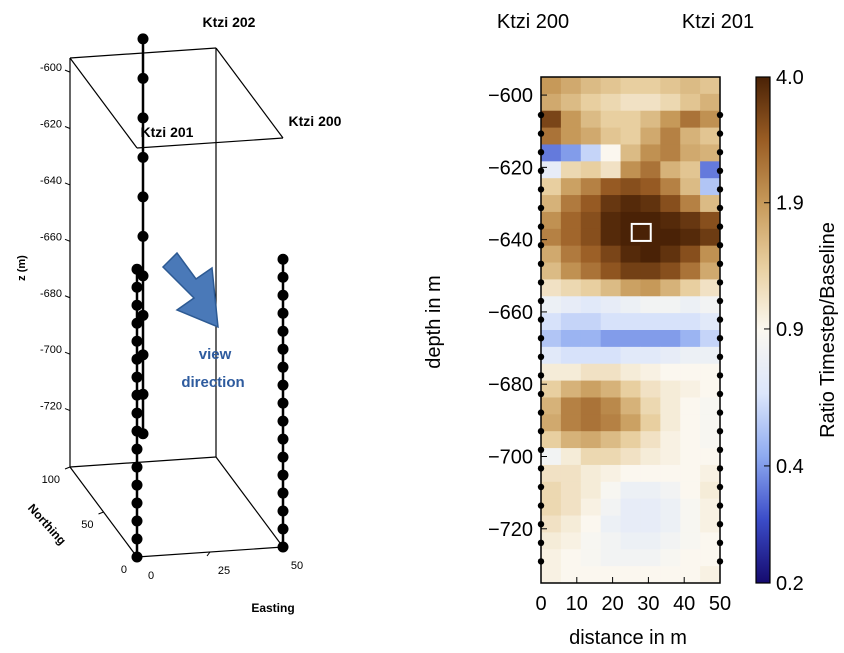 The image size is (844, 653). I want to click on z-tick-mark, so click(67, 184).